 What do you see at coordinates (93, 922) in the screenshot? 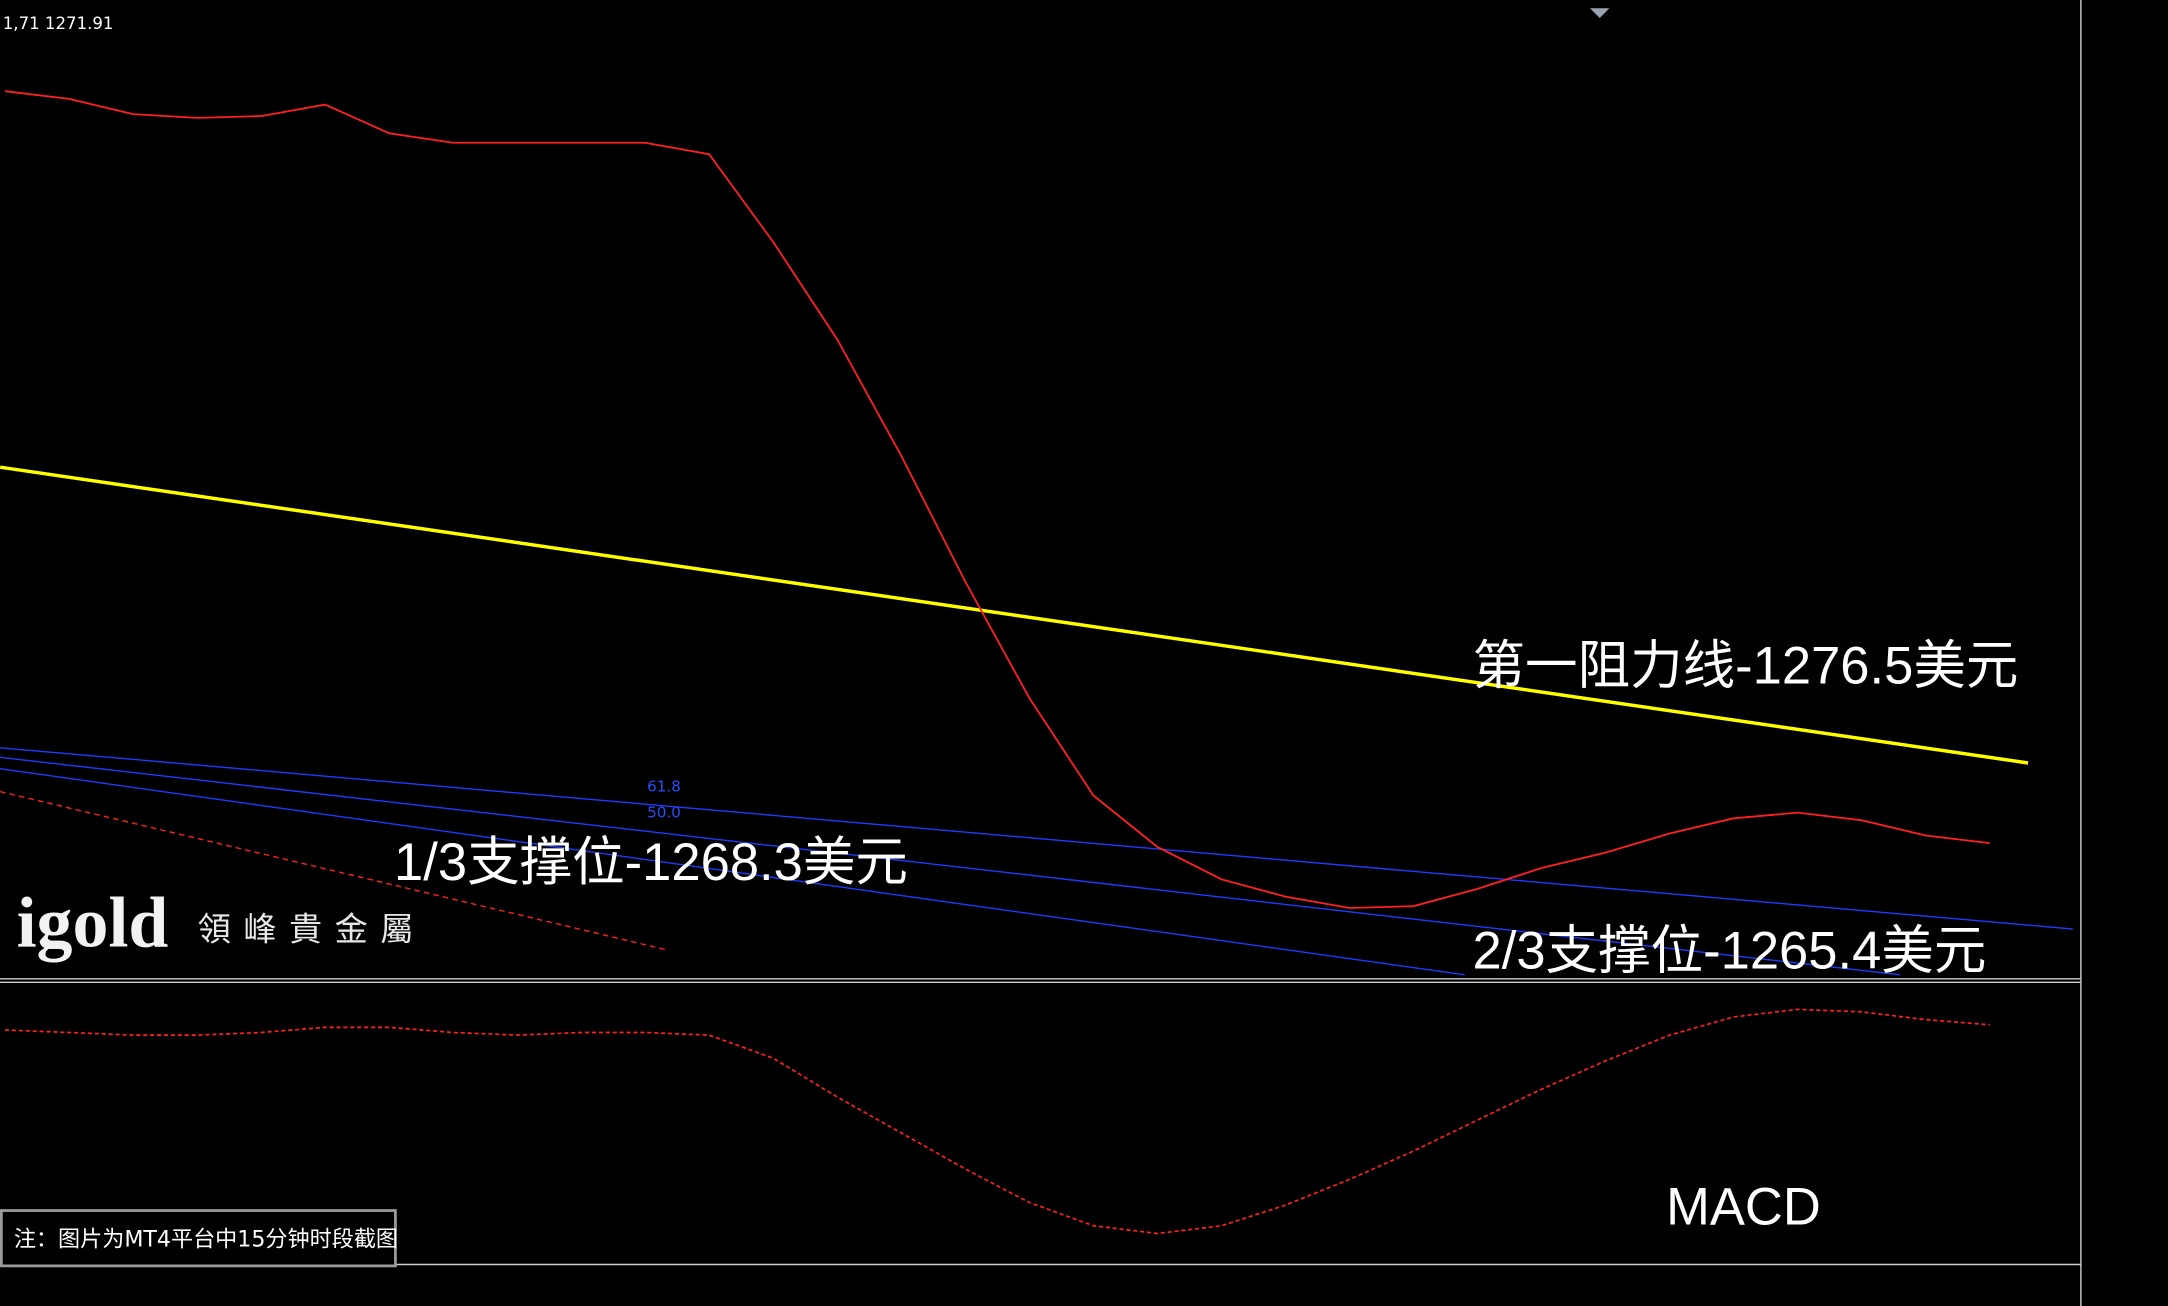
I see `logo-brand: igold` at bounding box center [93, 922].